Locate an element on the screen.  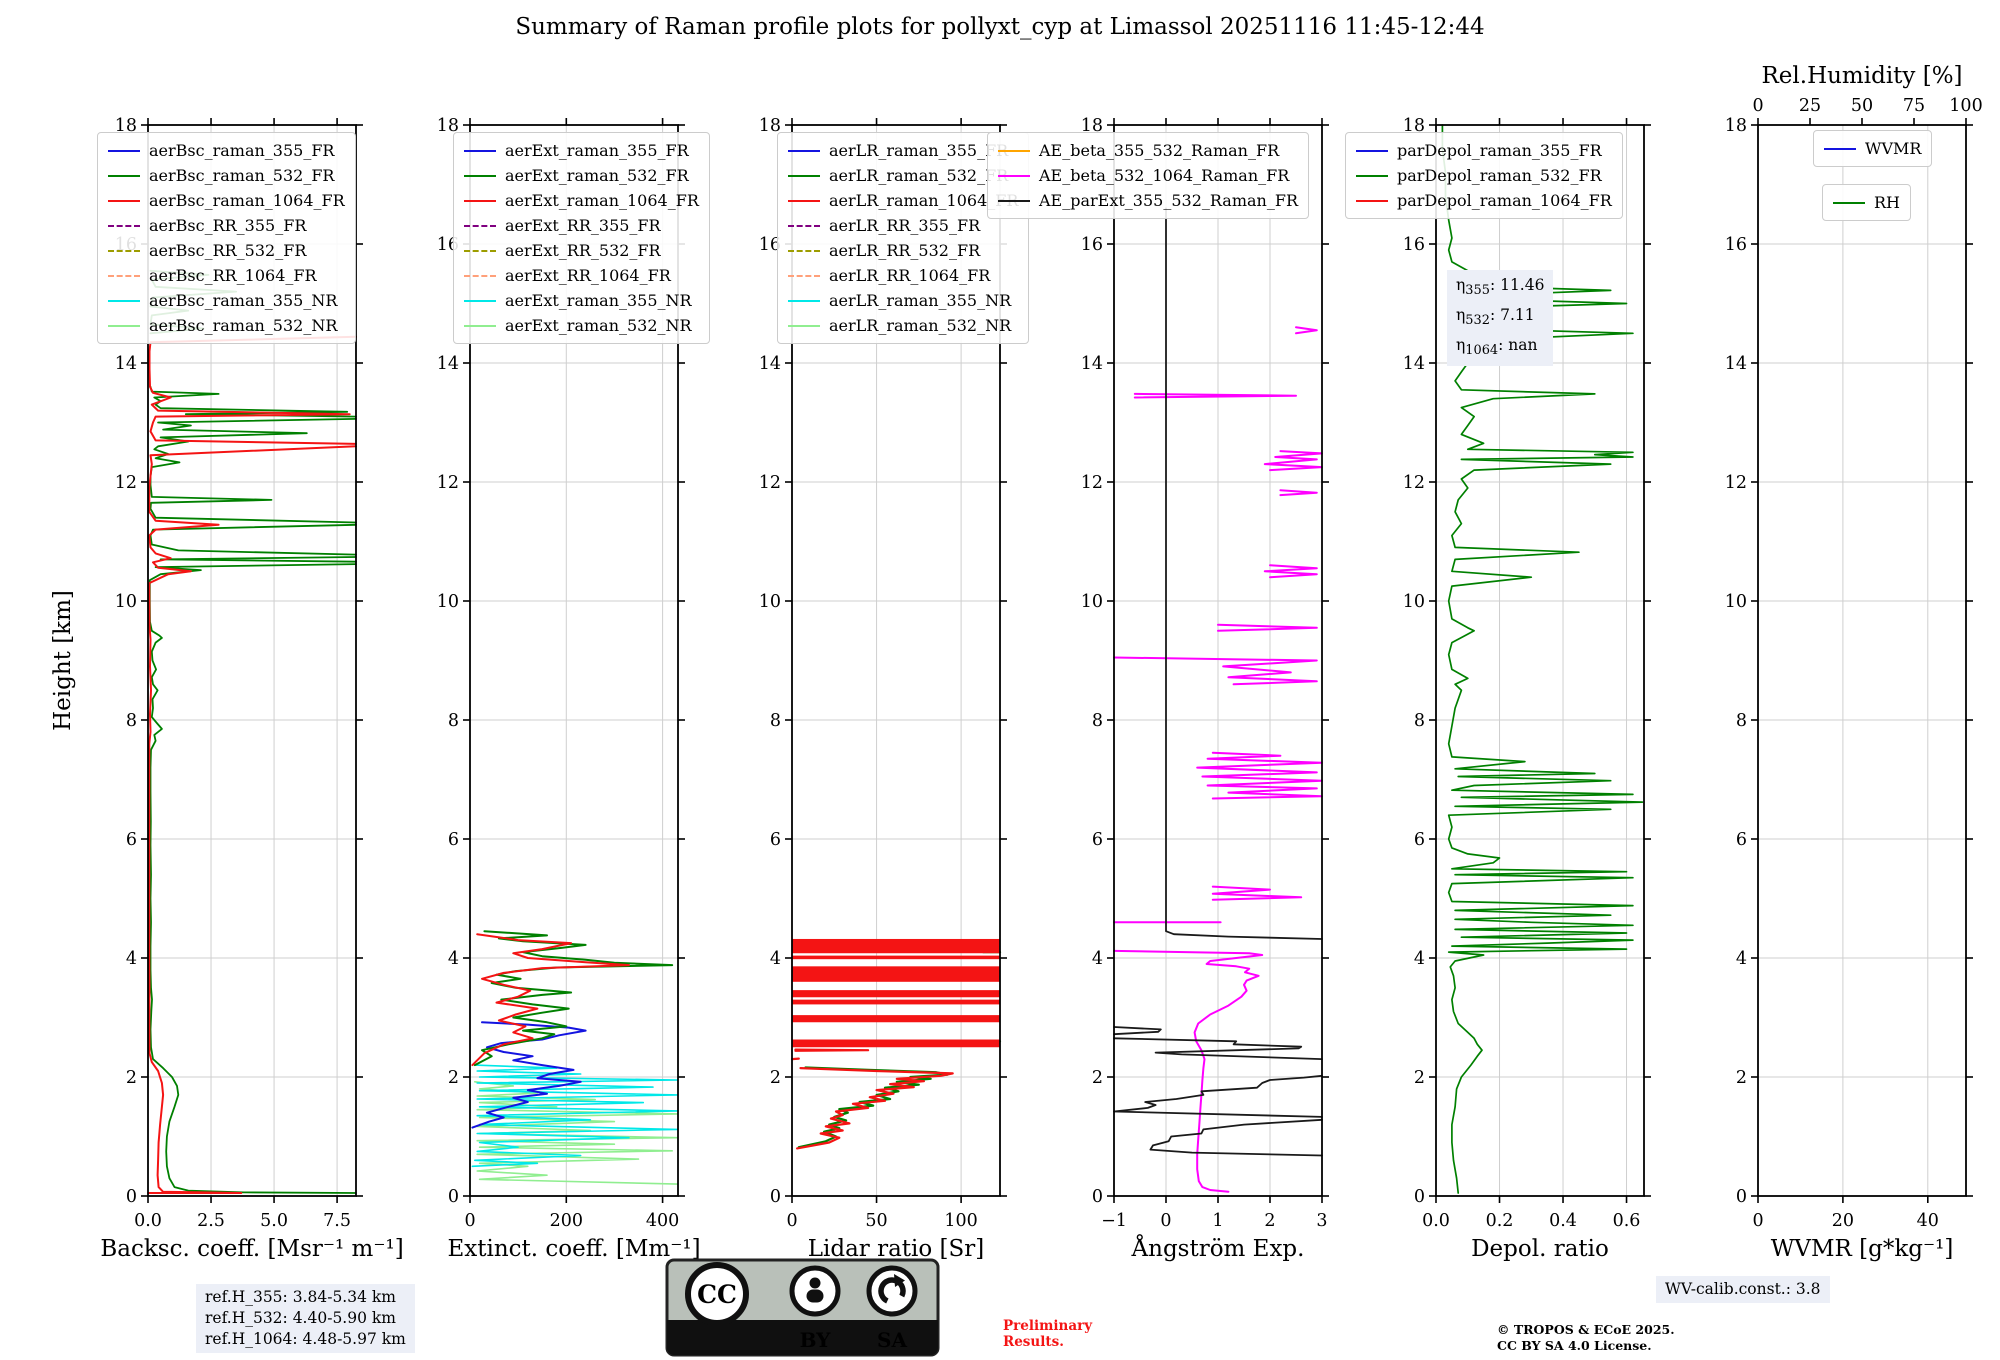
eta-annotation-line: η355: 11.46 is located at coordinates (1500, 287).